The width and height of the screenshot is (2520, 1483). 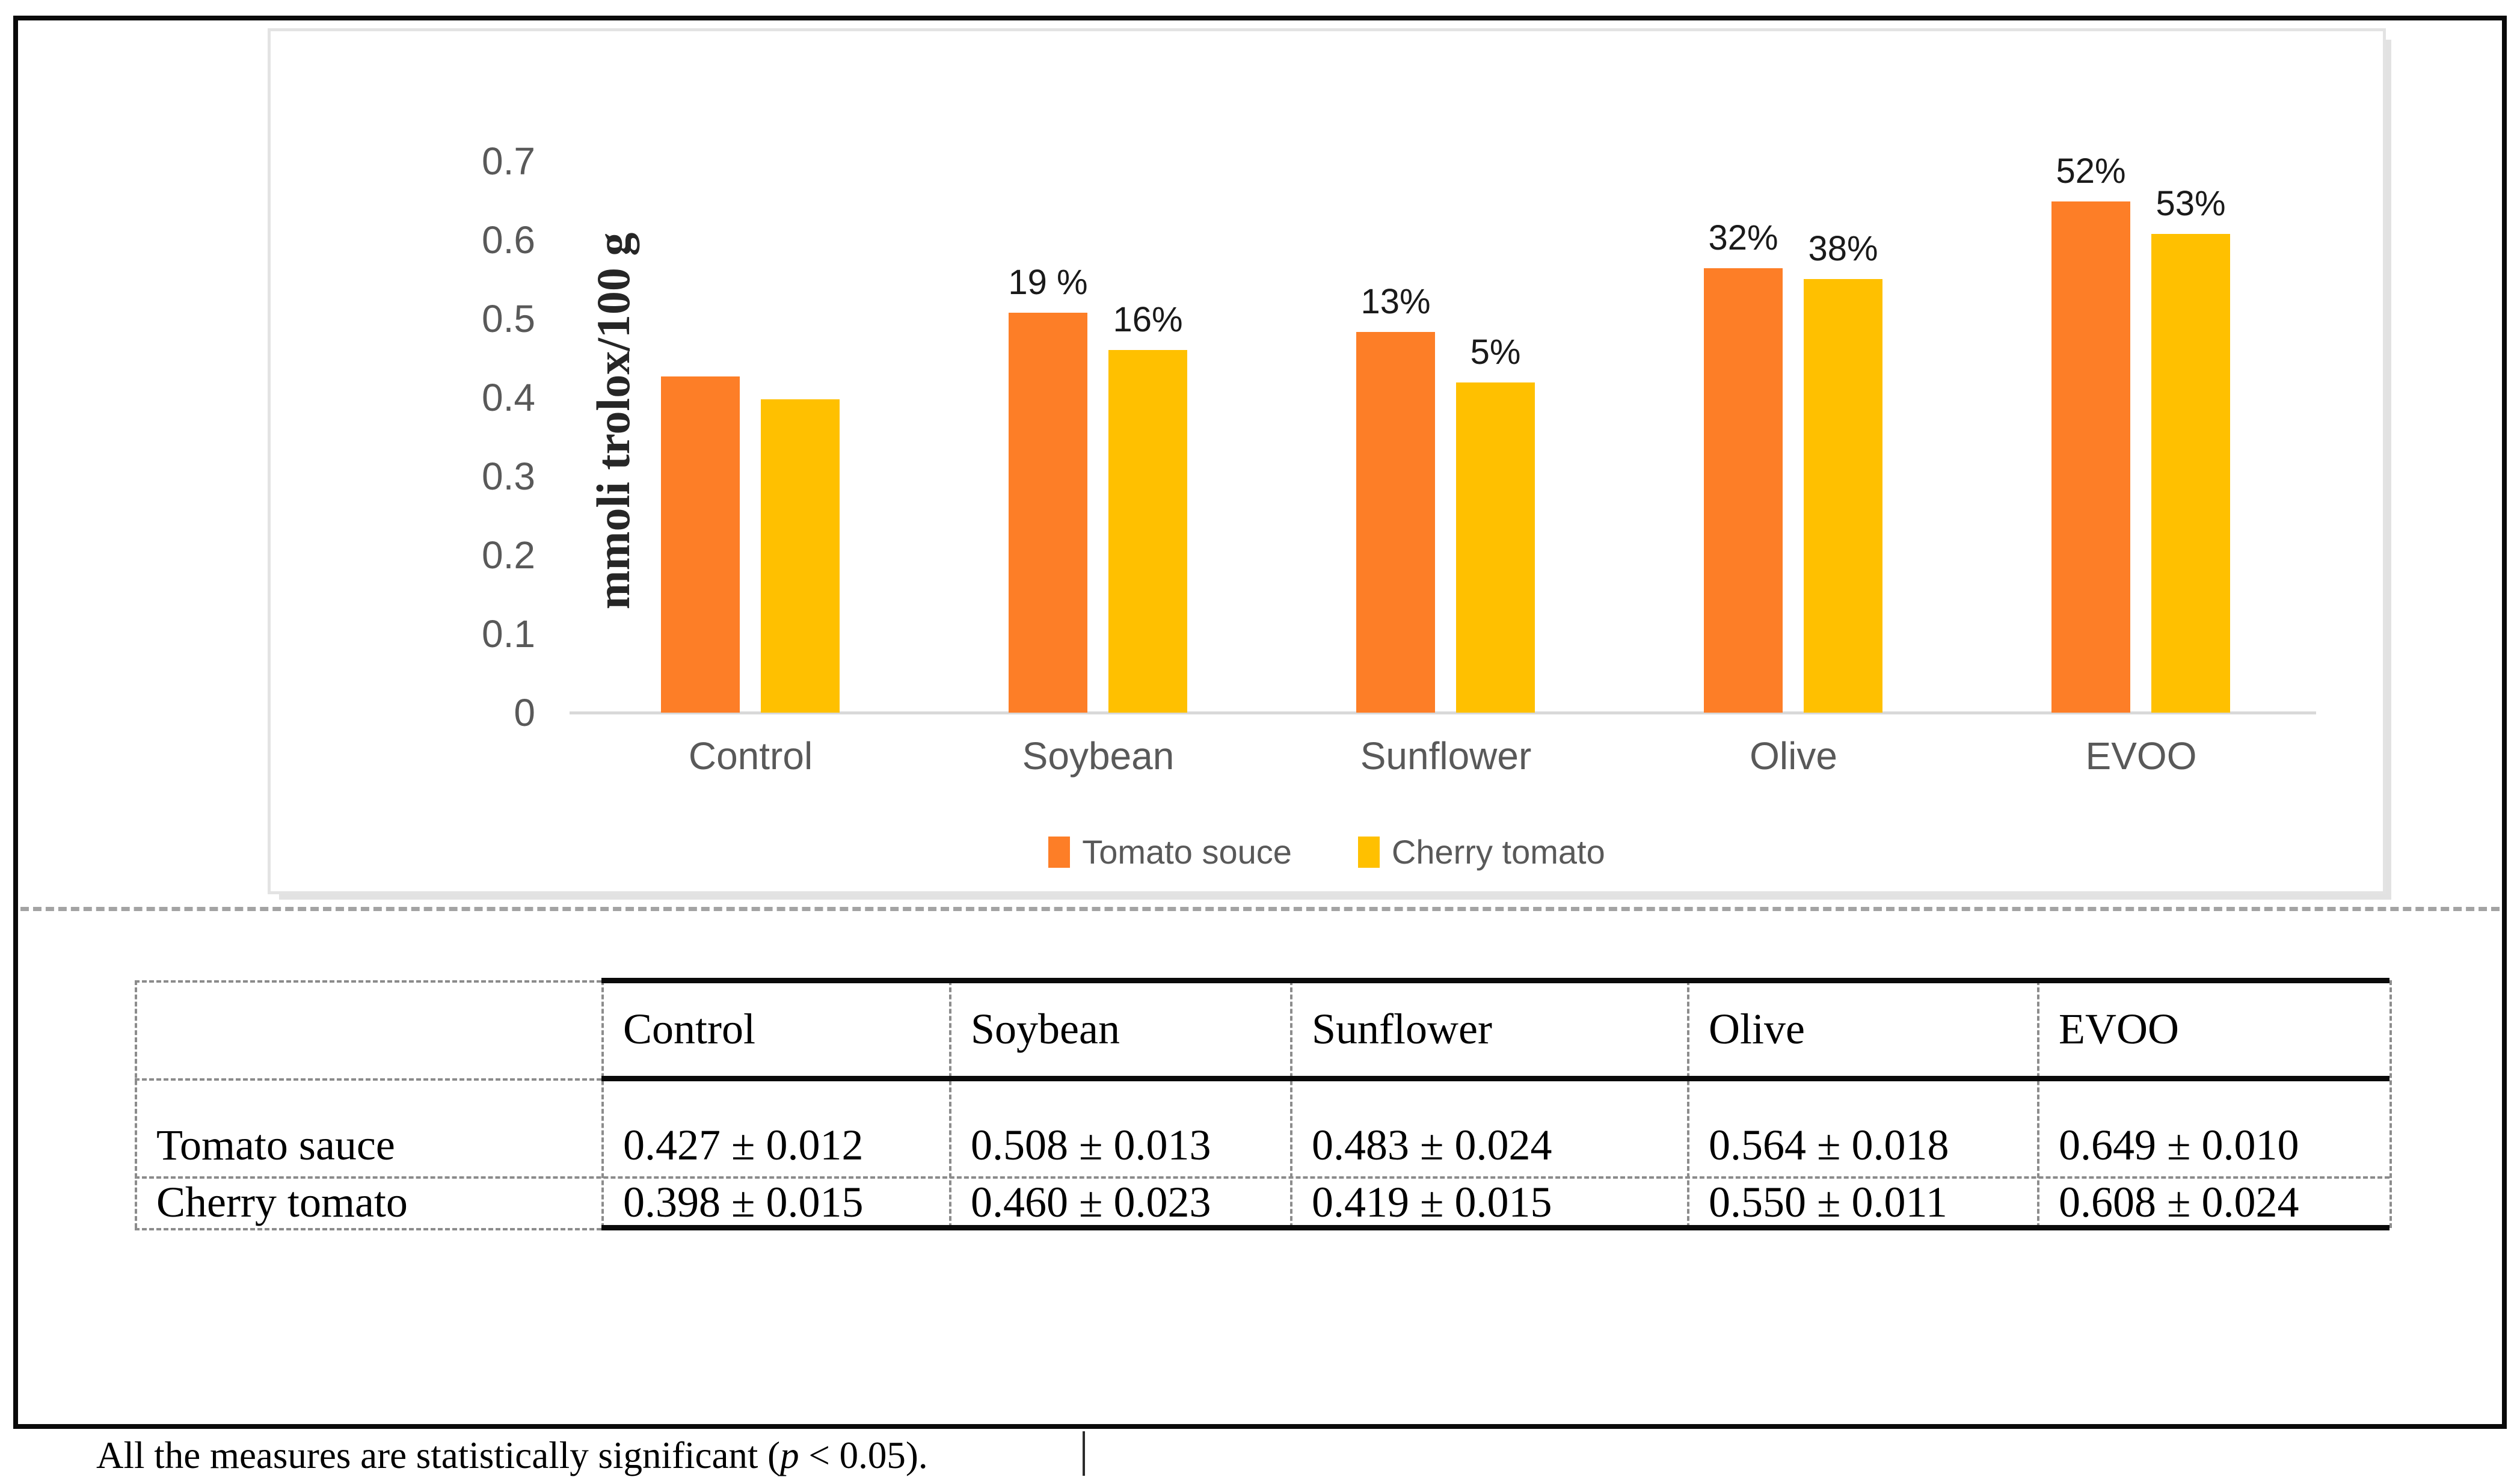 I want to click on chart-legend: Tomato souce Cherry tomato, so click(x=1327, y=852).